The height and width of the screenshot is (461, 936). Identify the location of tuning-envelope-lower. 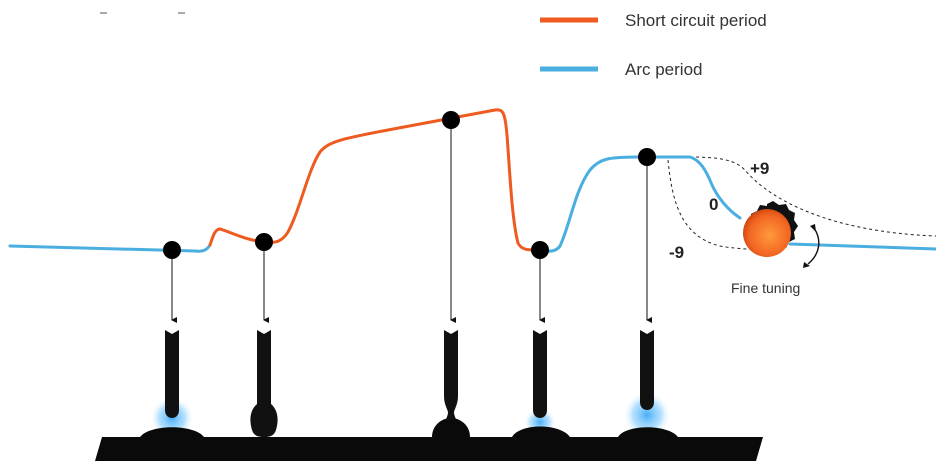
(714, 205).